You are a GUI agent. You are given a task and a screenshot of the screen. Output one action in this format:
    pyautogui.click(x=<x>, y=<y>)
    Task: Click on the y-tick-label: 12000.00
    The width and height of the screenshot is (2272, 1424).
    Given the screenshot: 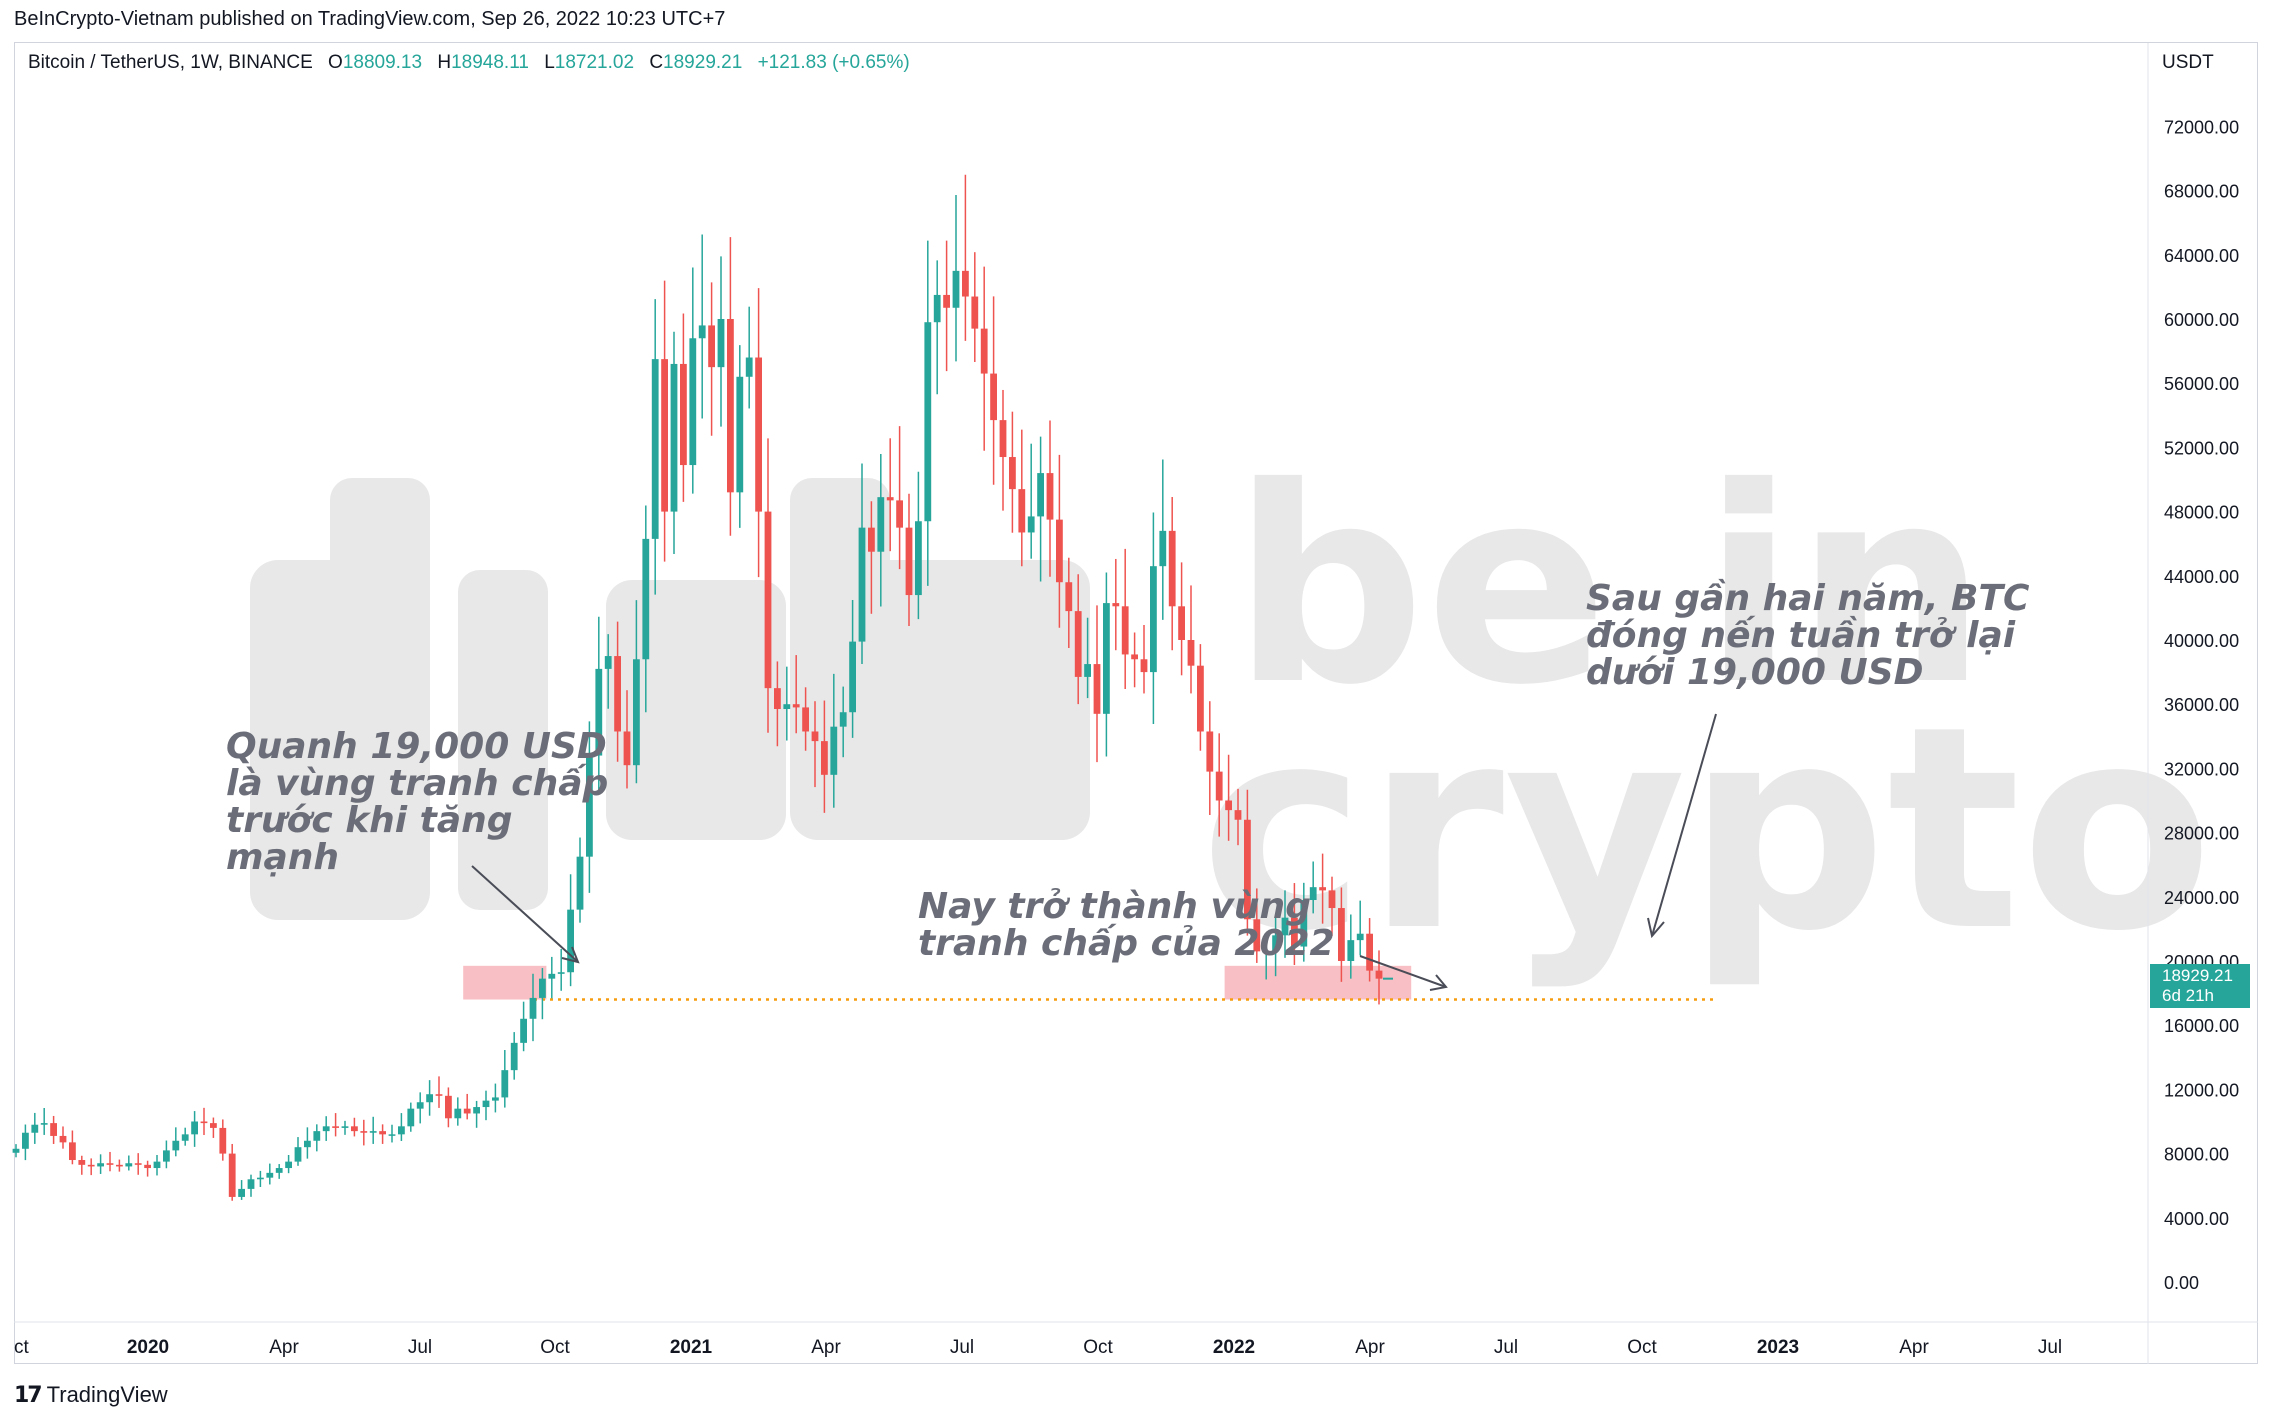 What is the action you would take?
    pyautogui.click(x=2201, y=1090)
    